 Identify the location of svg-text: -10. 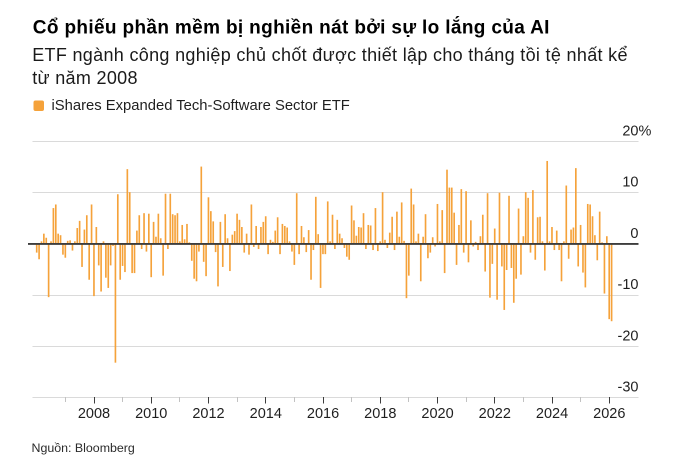
(628, 285).